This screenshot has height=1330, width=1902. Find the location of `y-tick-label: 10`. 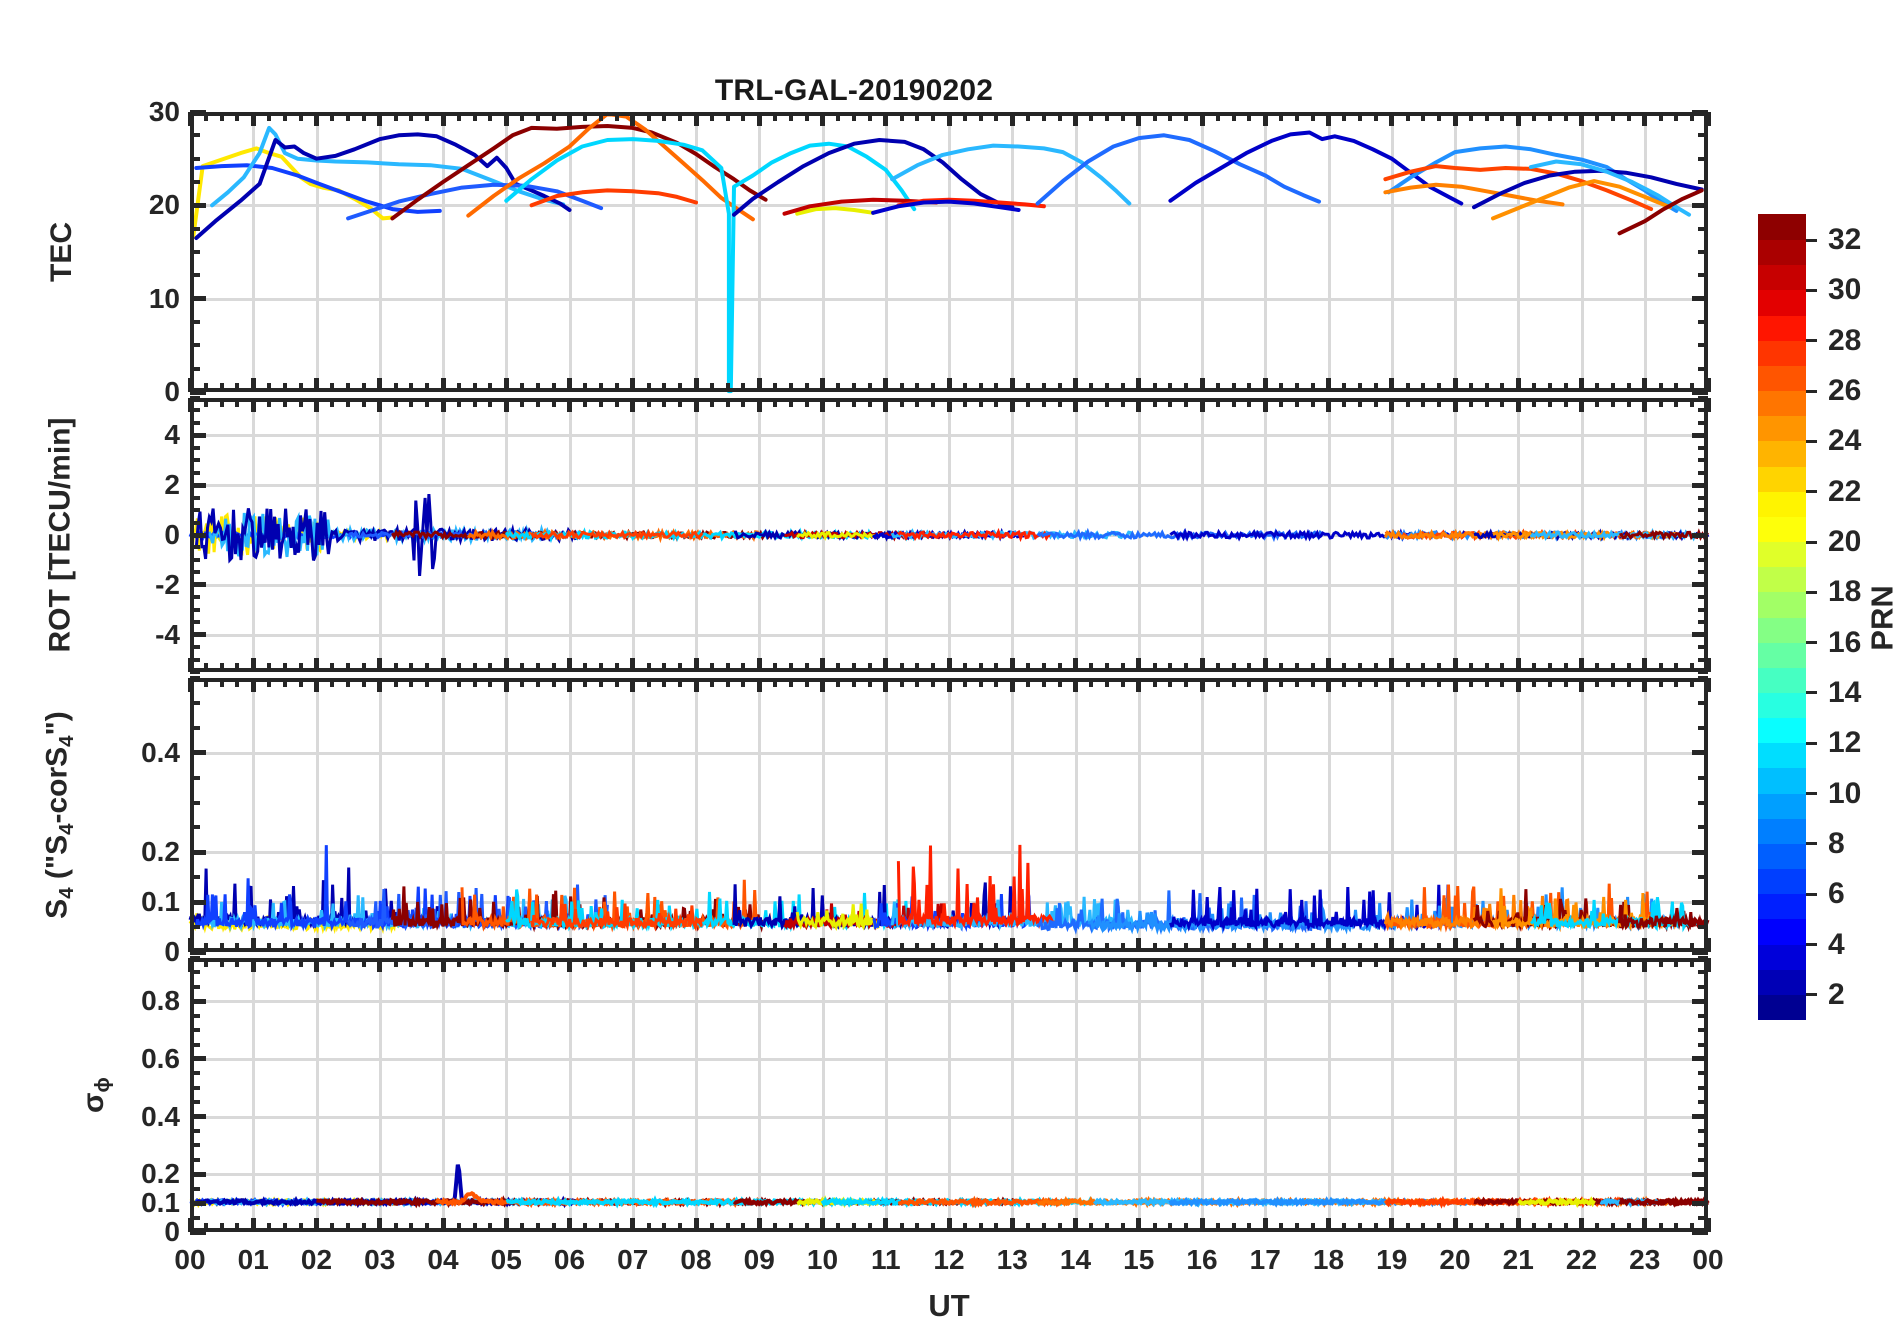

y-tick-label: 10 is located at coordinates (164, 298).